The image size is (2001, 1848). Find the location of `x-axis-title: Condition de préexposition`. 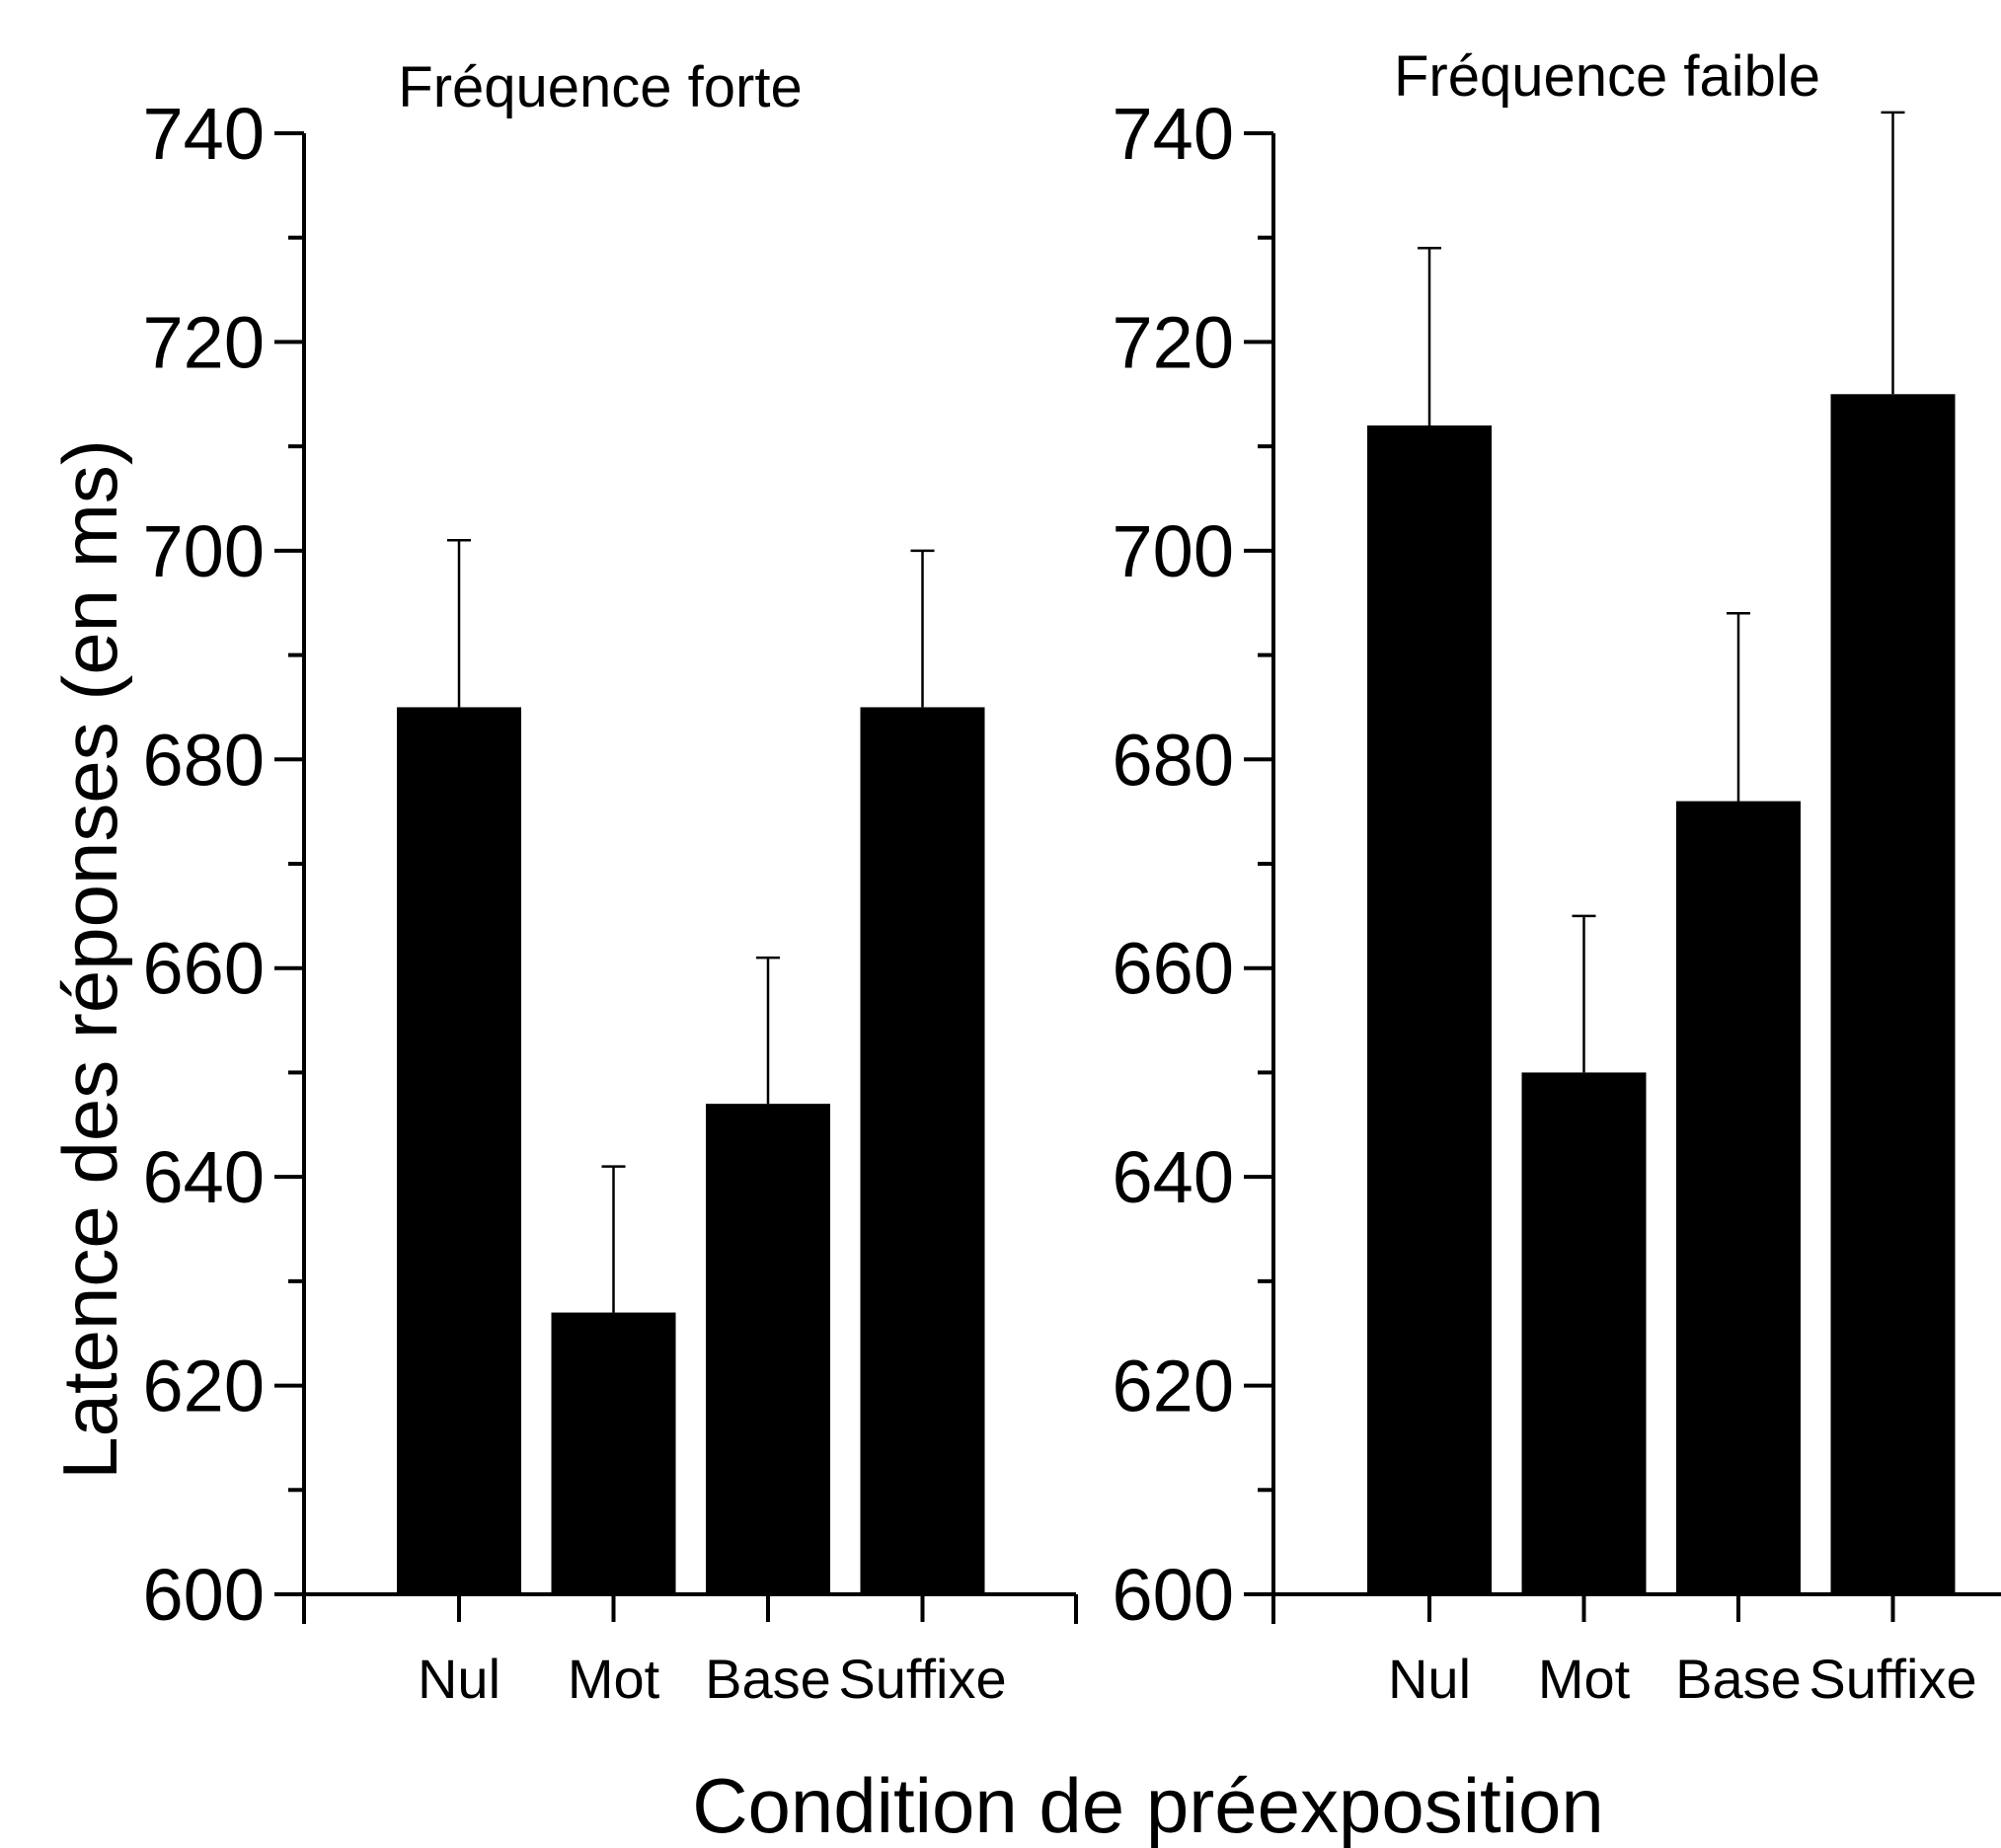

x-axis-title: Condition de préexposition is located at coordinates (1148, 1805).